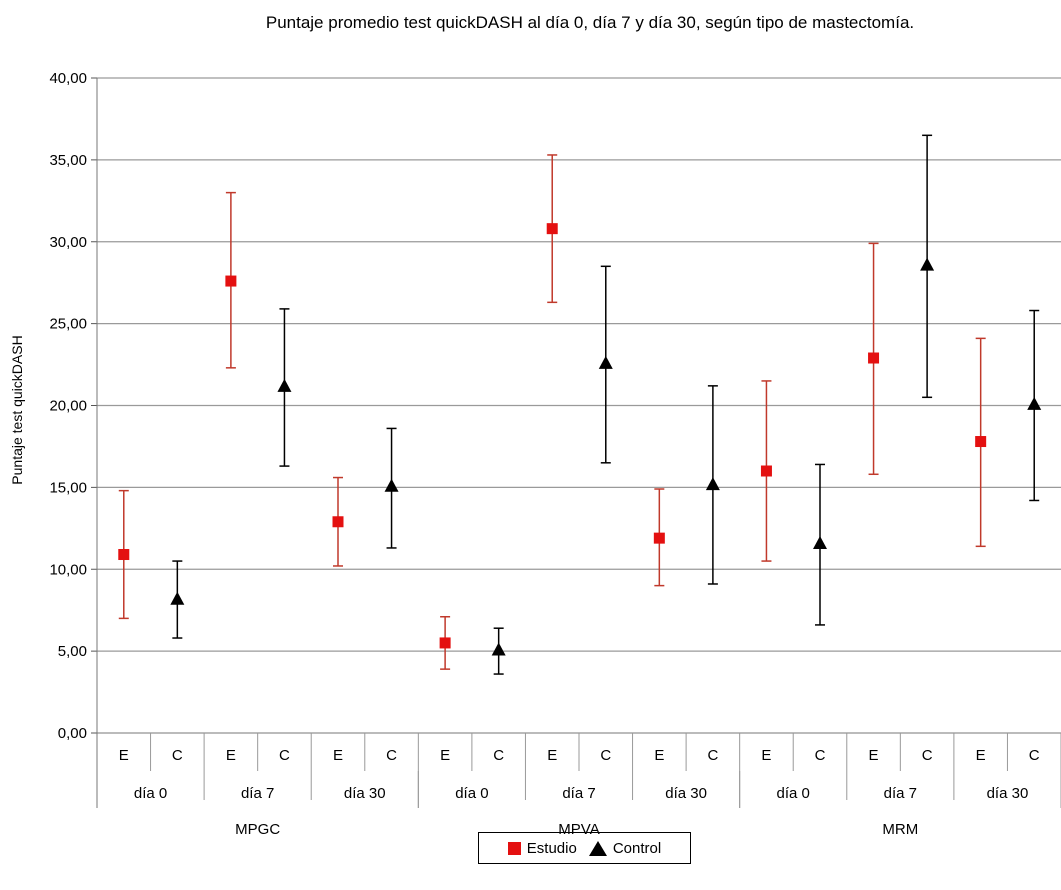 Image resolution: width=1061 pixels, height=890 pixels. Describe the element at coordinates (68, 406) in the screenshot. I see `y-tick-label: 20,00` at that location.